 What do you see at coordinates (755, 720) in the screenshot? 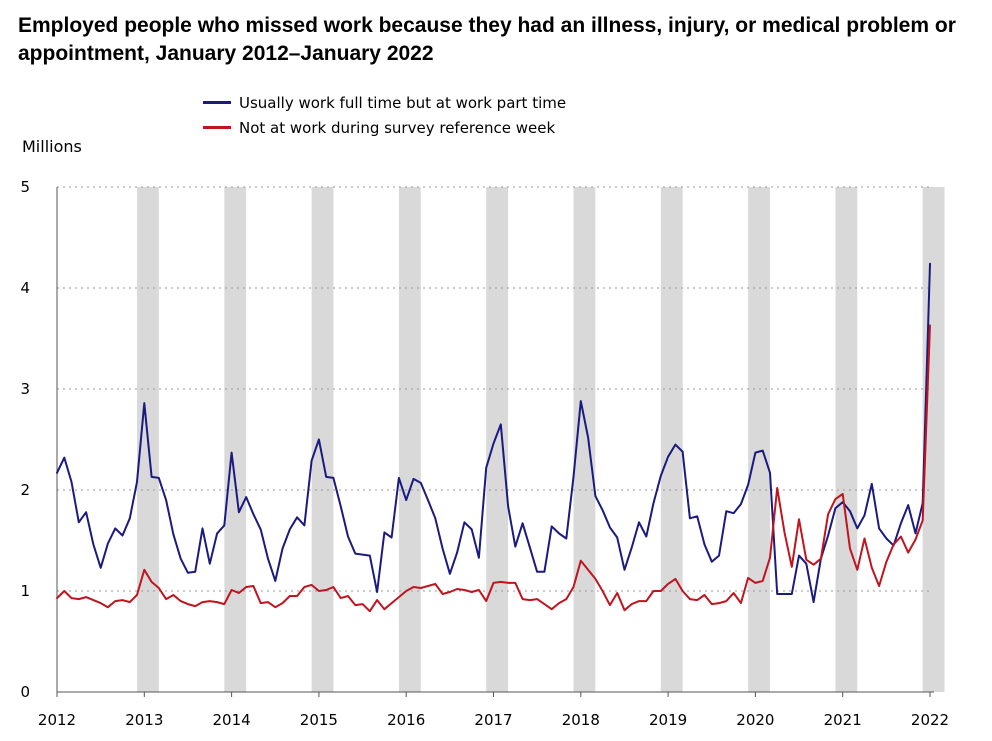
I see `x-tick-label: 2020` at bounding box center [755, 720].